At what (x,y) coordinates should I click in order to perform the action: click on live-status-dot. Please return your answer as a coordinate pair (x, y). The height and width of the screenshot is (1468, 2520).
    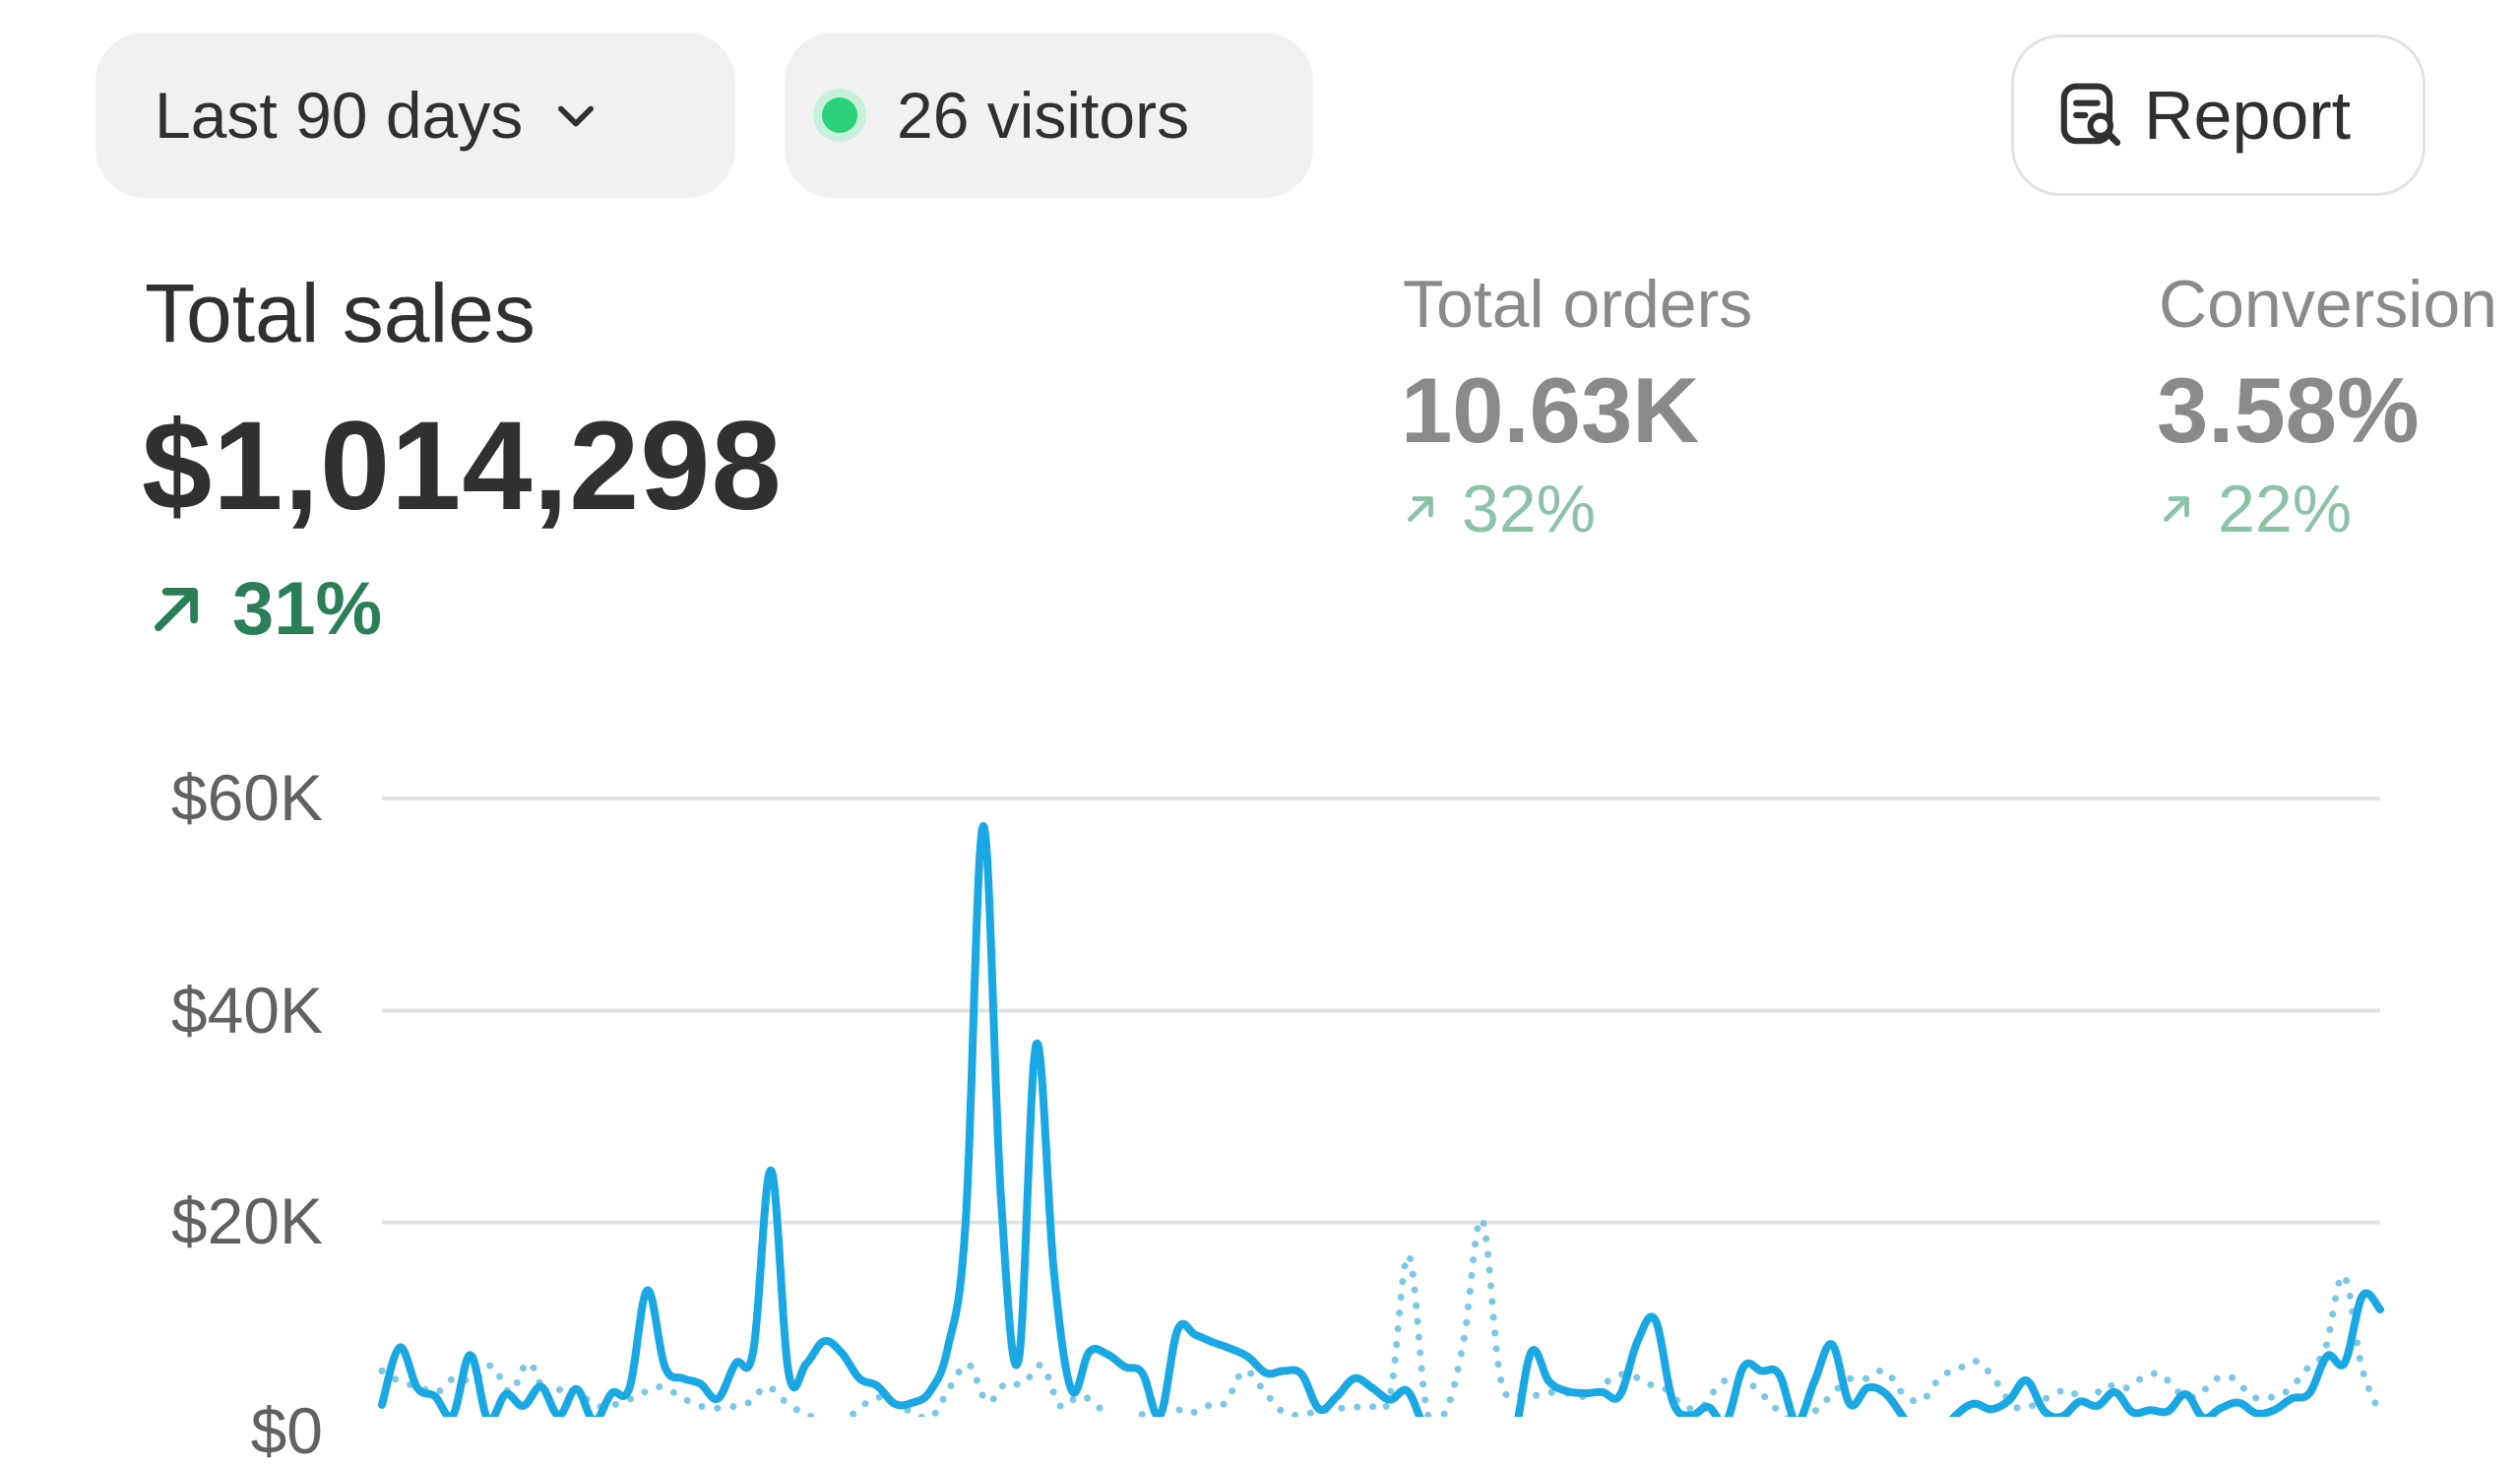
    Looking at the image, I should click on (839, 115).